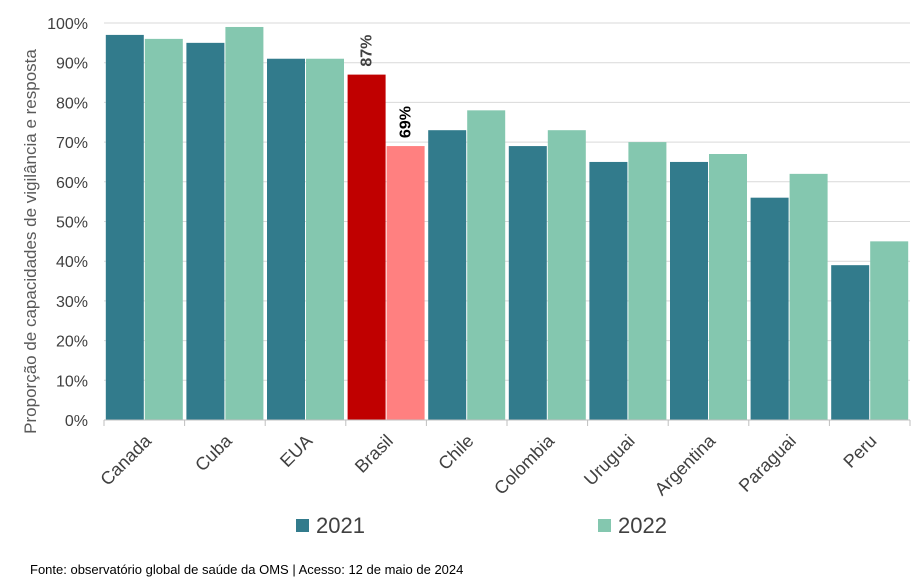 The width and height of the screenshot is (920, 586). I want to click on y-tick-label: 40%, so click(72, 262).